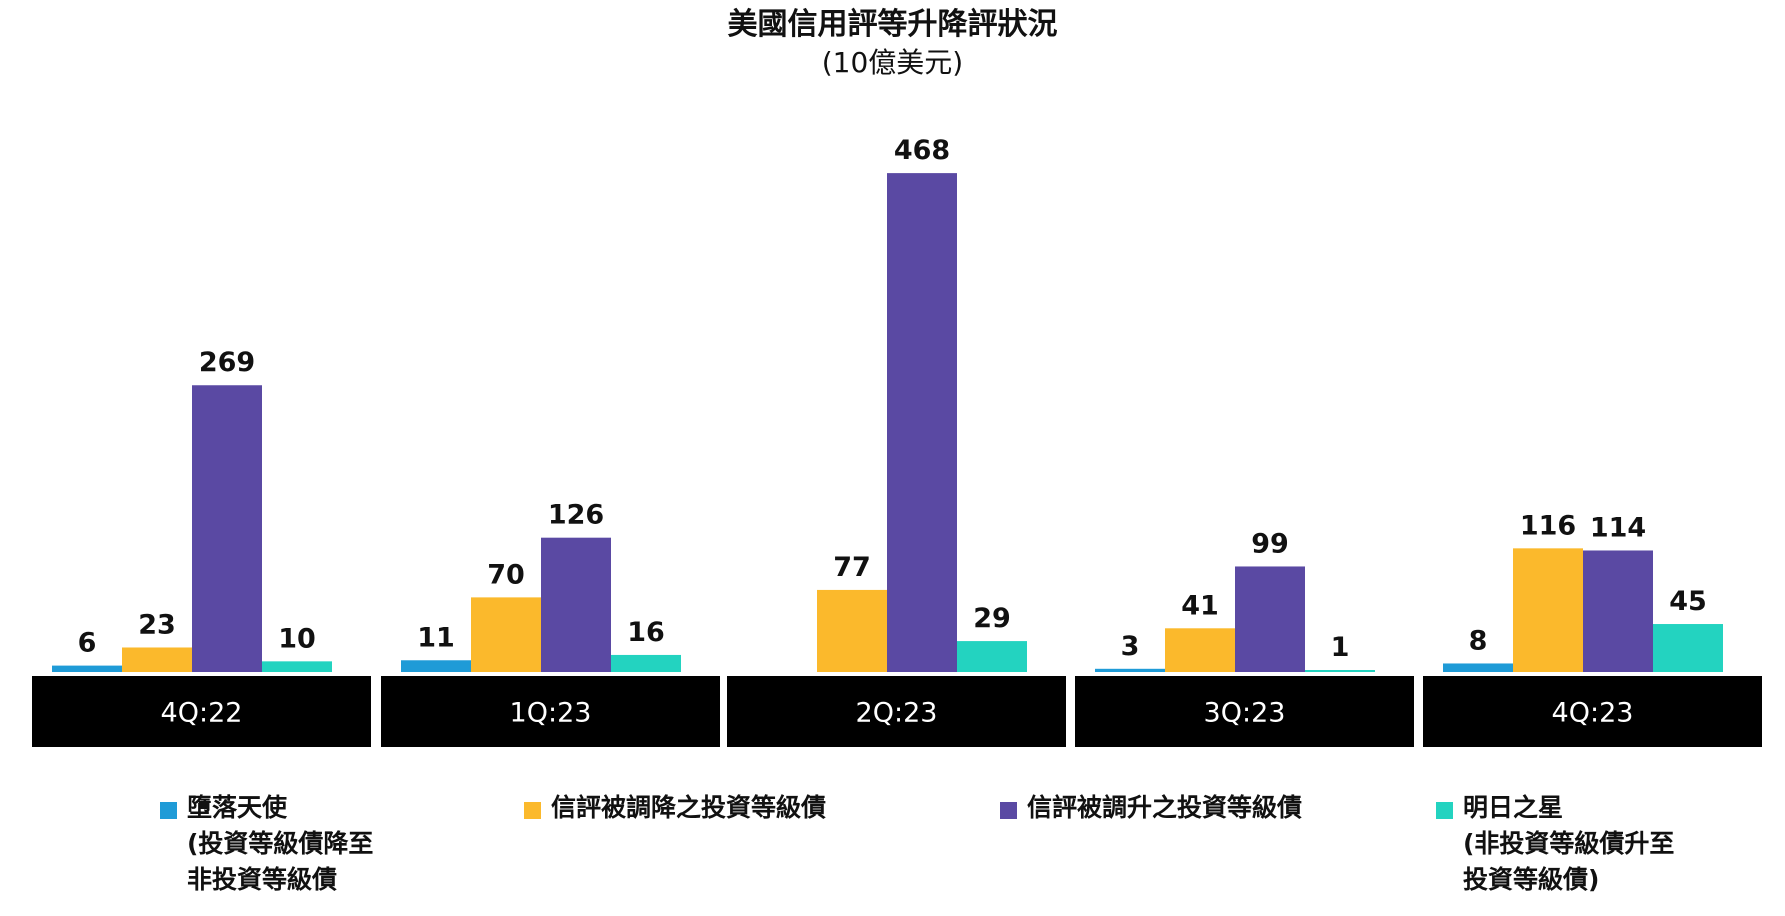 The height and width of the screenshot is (916, 1785). I want to click on legend-label-1: 墮落天使 (投資等級債降至 非投資等級債, so click(280, 844).